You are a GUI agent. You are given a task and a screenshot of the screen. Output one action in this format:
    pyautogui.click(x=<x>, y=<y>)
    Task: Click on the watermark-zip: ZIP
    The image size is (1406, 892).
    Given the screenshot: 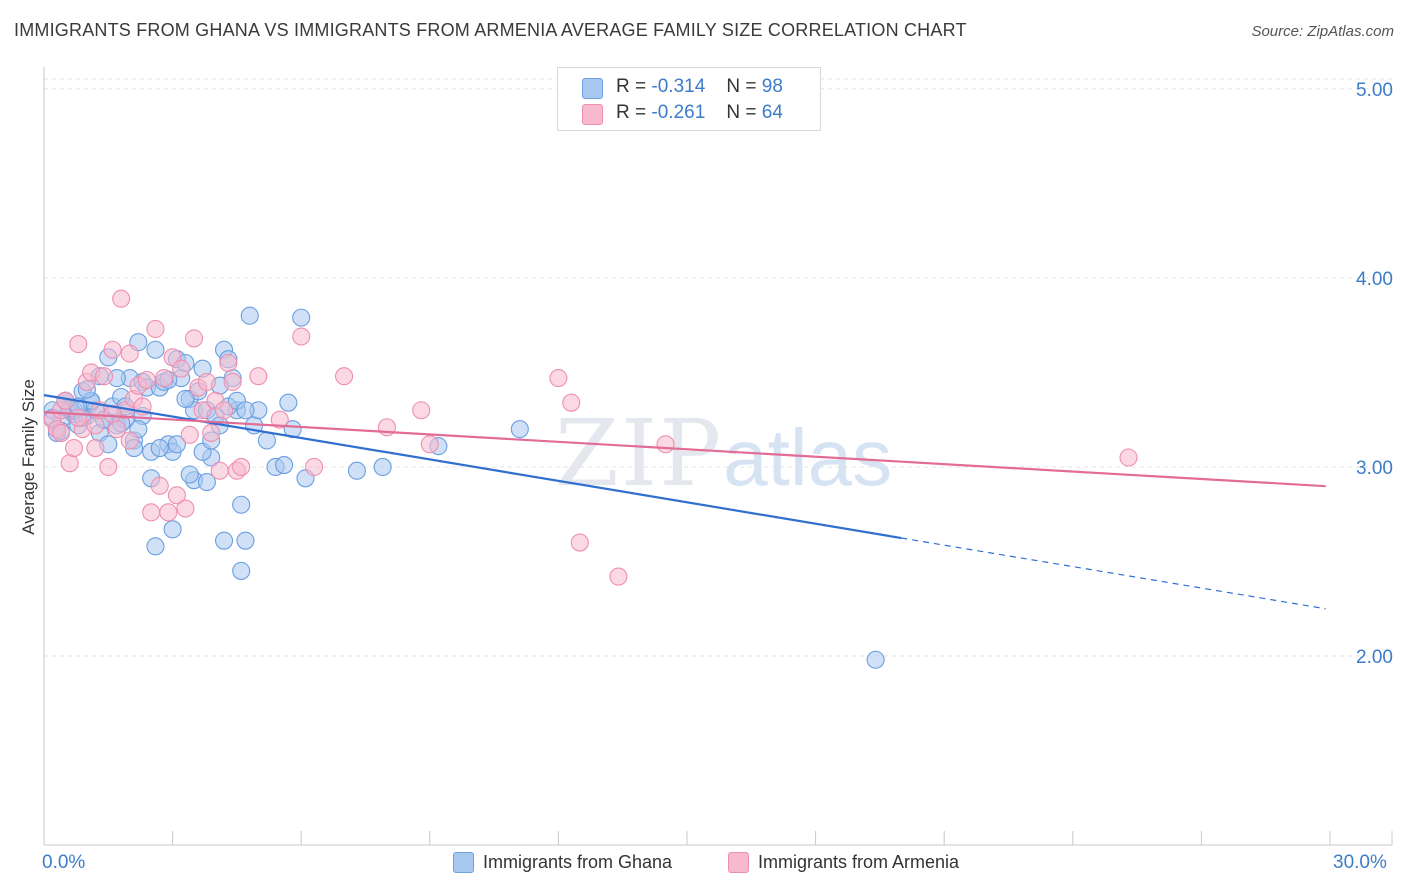 What is the action you would take?
    pyautogui.click(x=639, y=453)
    